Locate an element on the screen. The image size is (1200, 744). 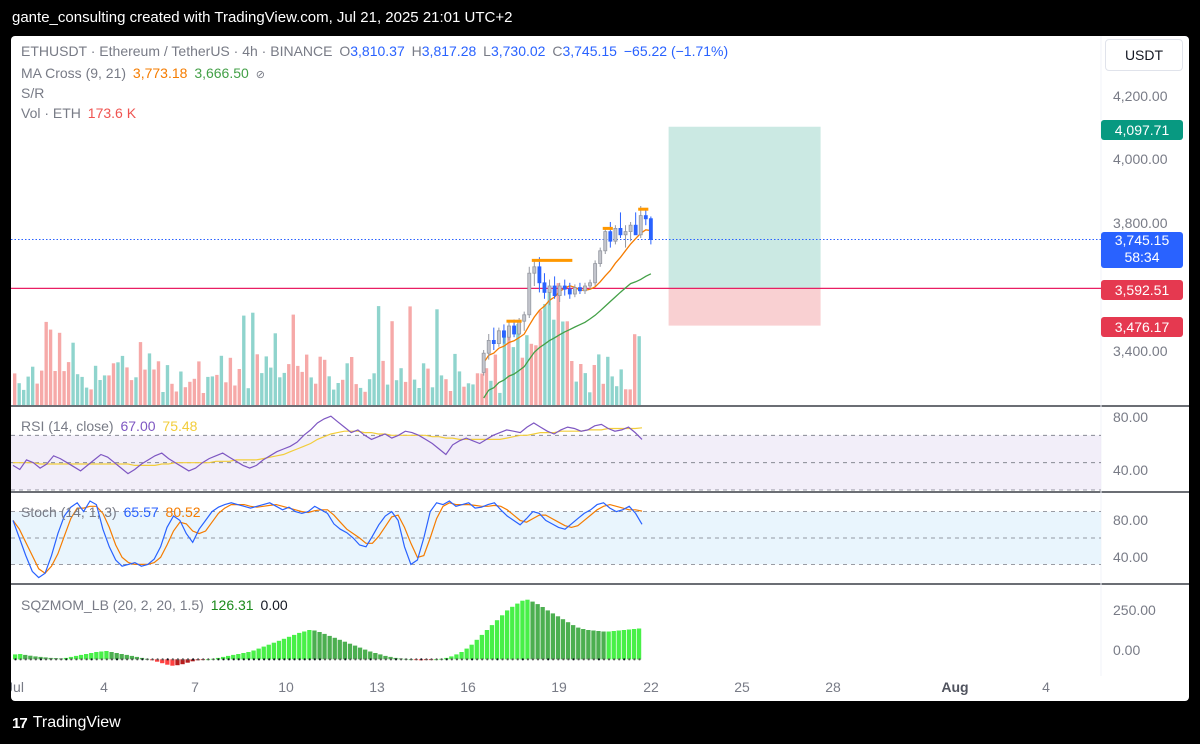
stoch-legend: Stoch (14, 1, 3) 65.57 80.52 is located at coordinates (112, 512).